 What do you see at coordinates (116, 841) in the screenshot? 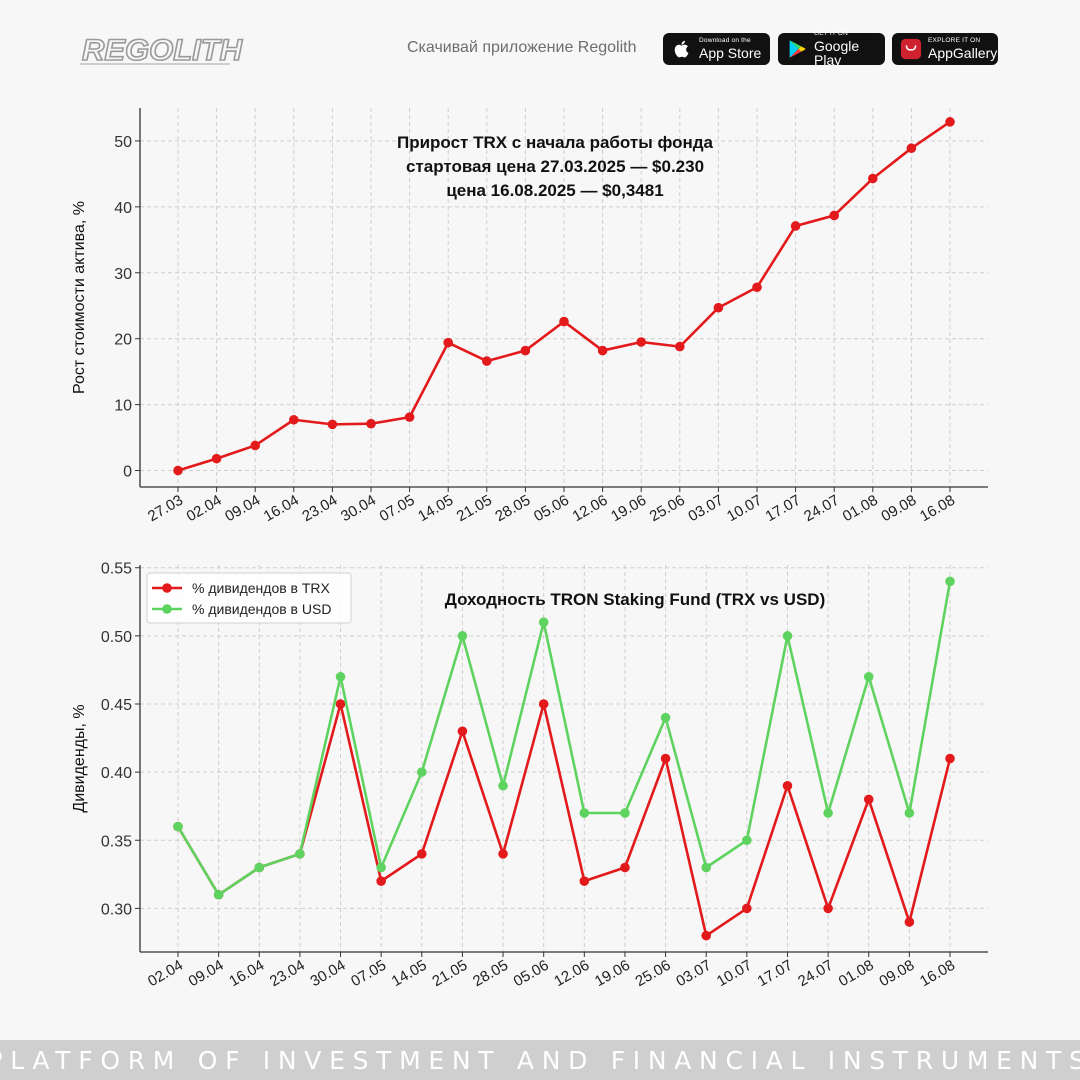
I see `y-tick-label: 0.35` at bounding box center [116, 841].